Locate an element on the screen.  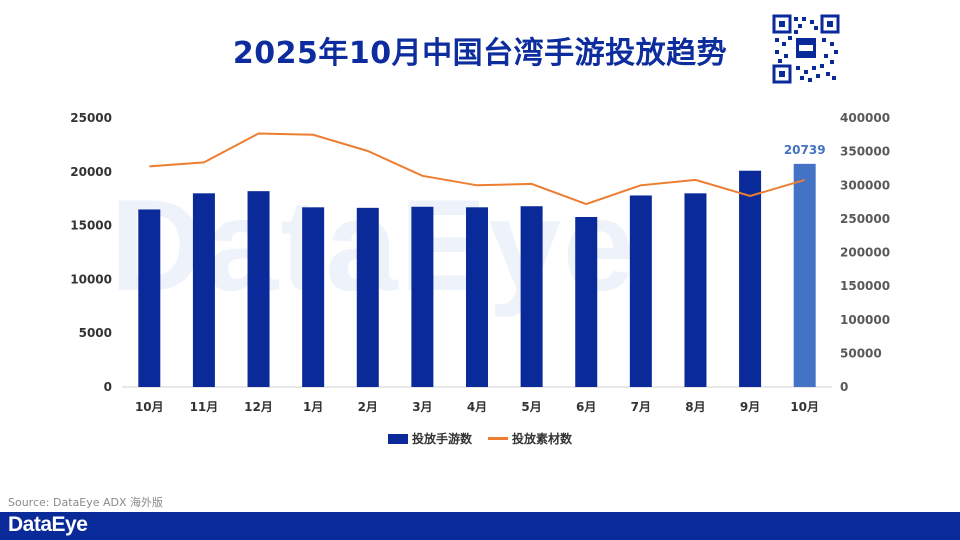
right-axis-tick-0: 0 is located at coordinates (844, 387).